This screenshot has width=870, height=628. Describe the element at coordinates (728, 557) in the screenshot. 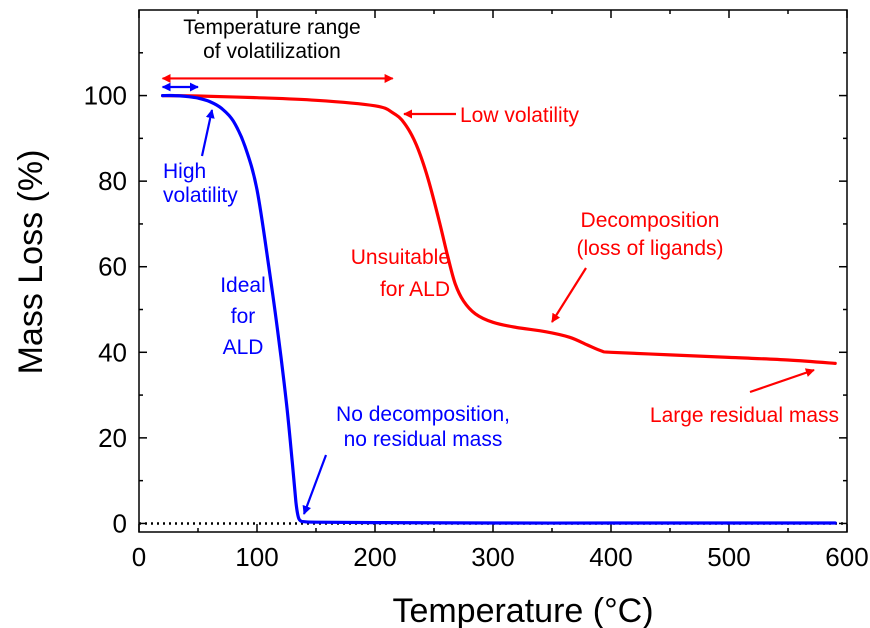

I see `x-tick-label: 500` at that location.